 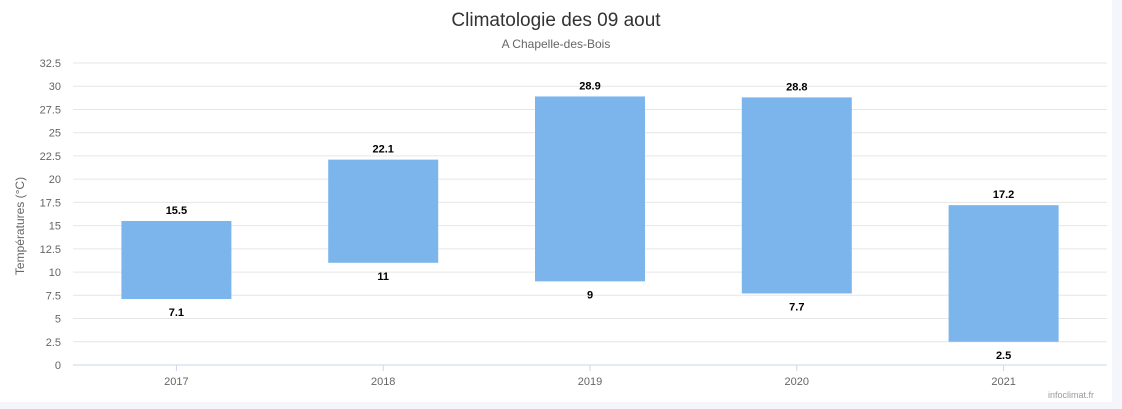 I want to click on page-margin-bottom, so click(x=561, y=405).